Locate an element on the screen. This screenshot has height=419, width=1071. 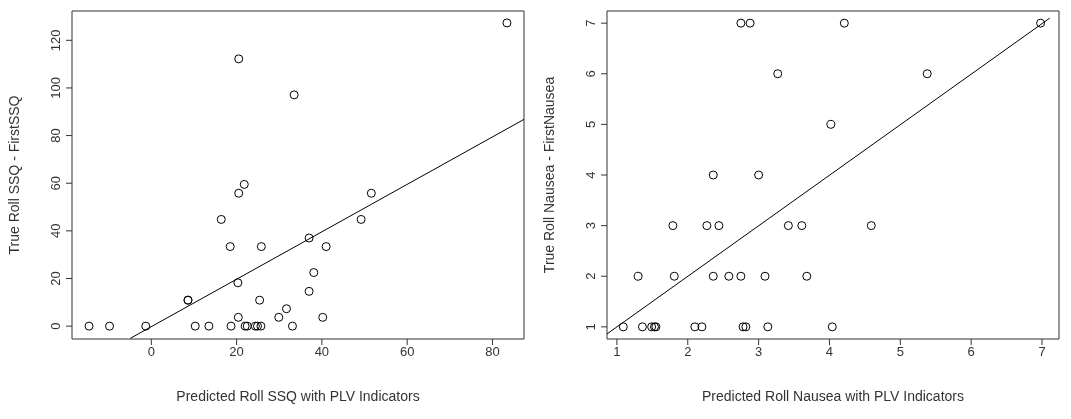
x-tick-label: 80 is located at coordinates (492, 352).